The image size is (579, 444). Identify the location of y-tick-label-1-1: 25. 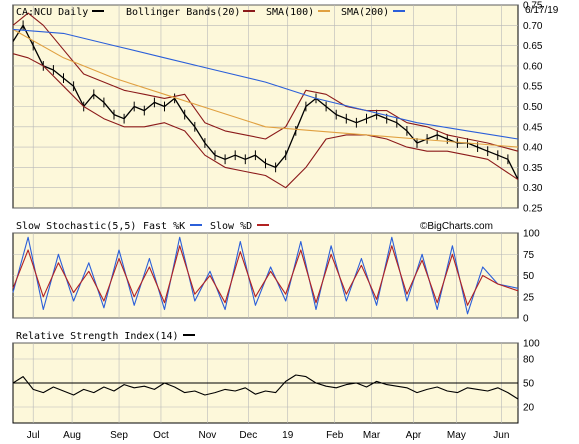
(529, 297).